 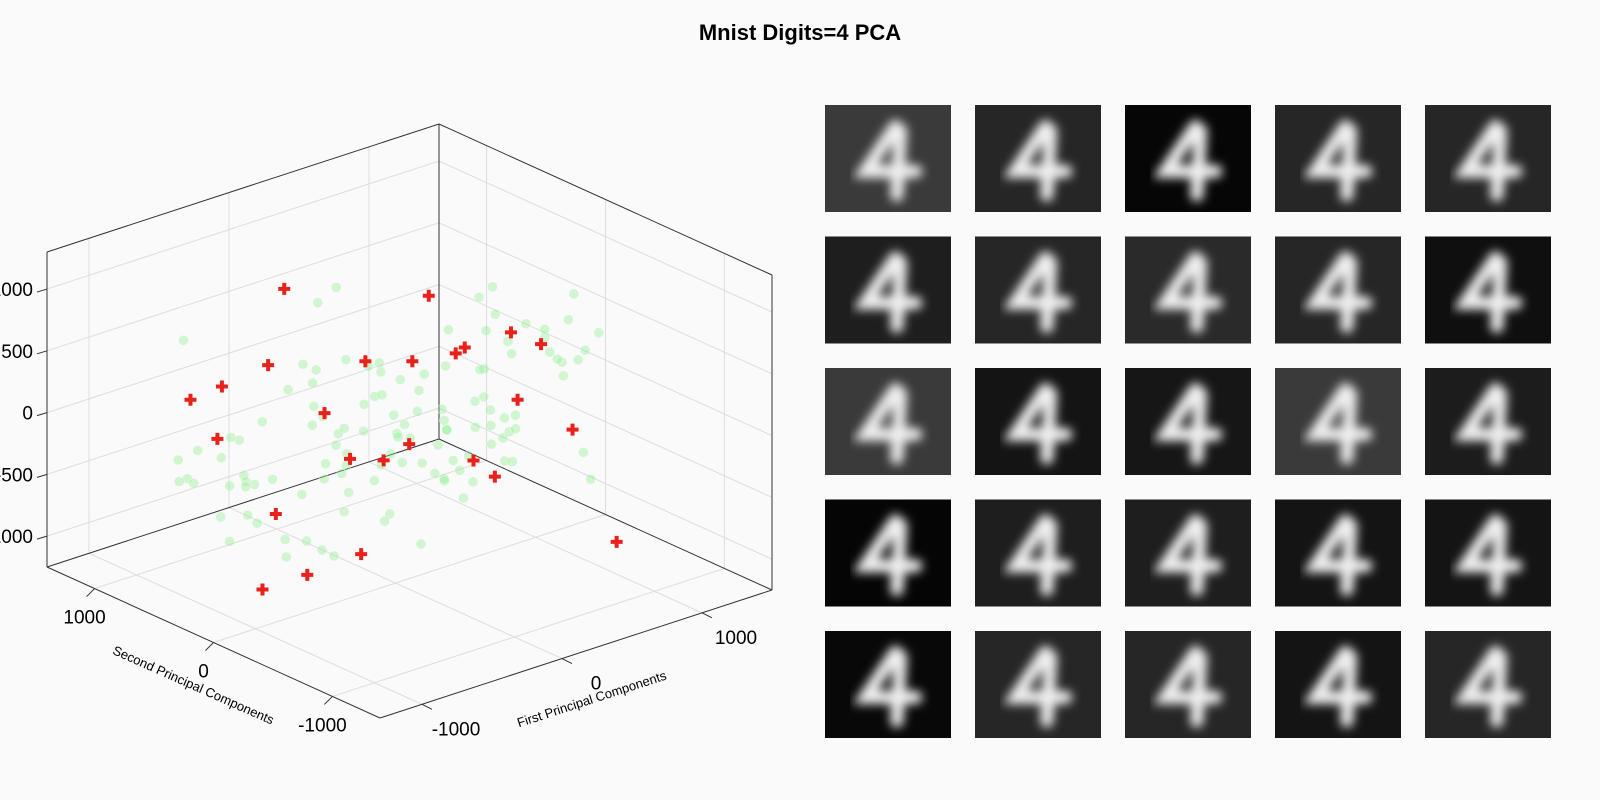 What do you see at coordinates (84, 618) in the screenshot?
I see `y-tick-label: 1000` at bounding box center [84, 618].